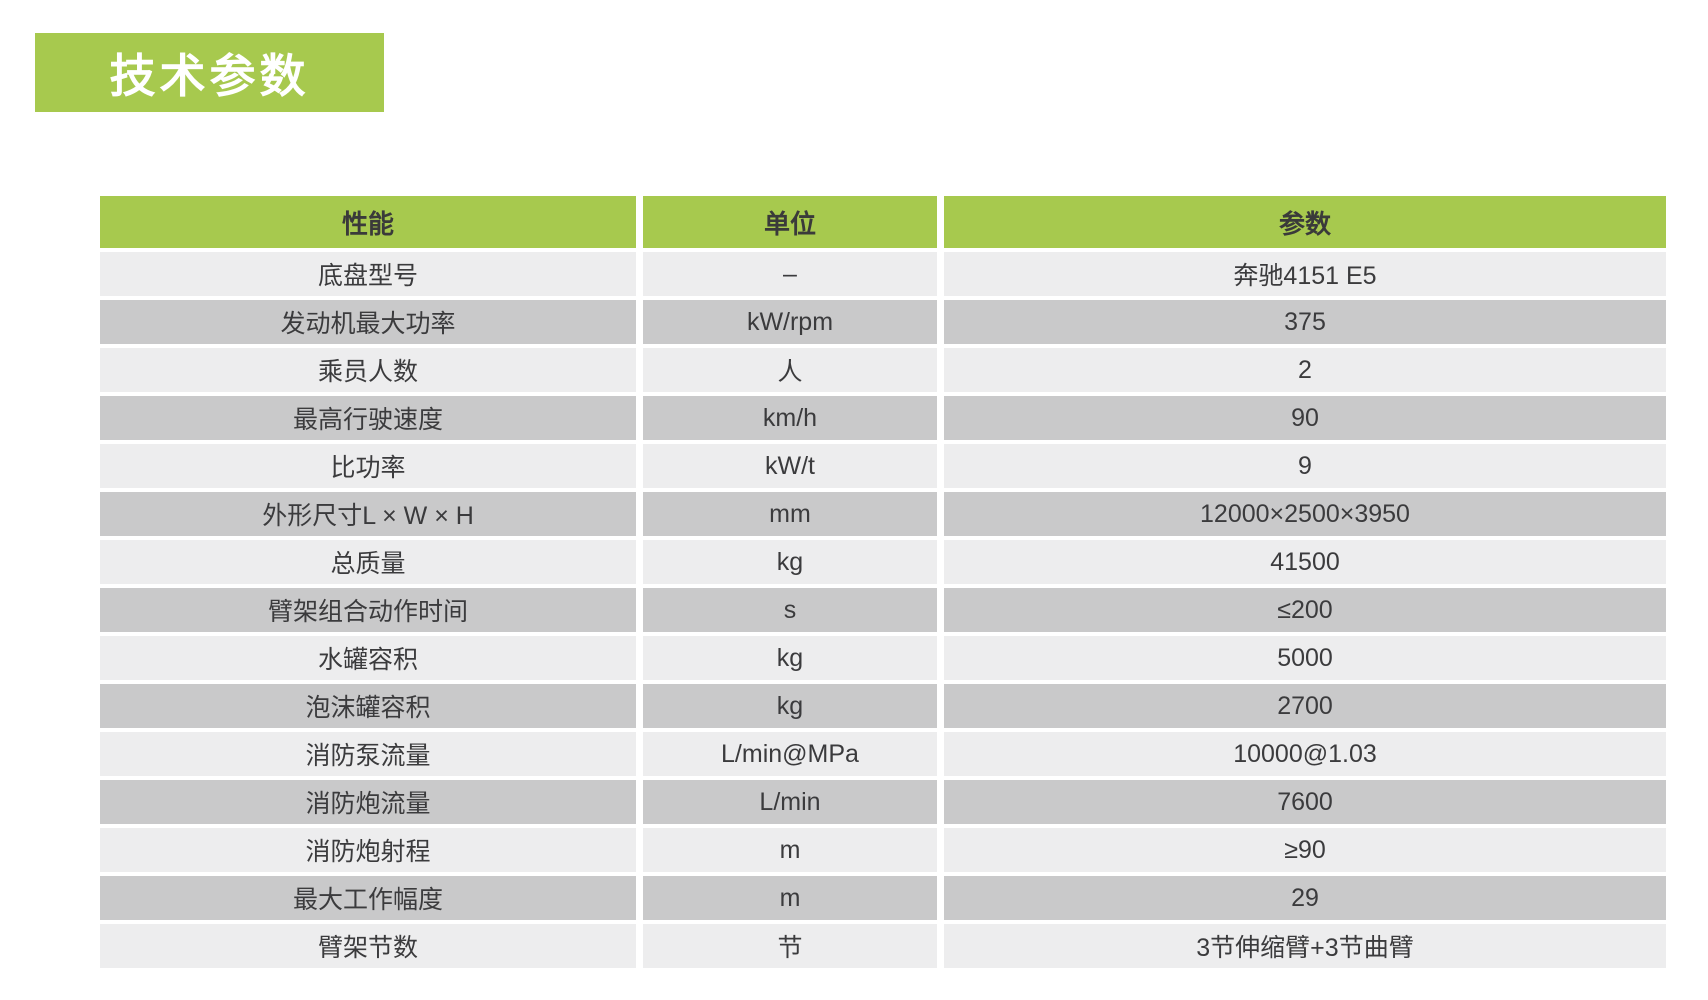 The width and height of the screenshot is (1708, 1000). What do you see at coordinates (368, 370) in the screenshot?
I see `spec-name-cell: 乘员人数` at bounding box center [368, 370].